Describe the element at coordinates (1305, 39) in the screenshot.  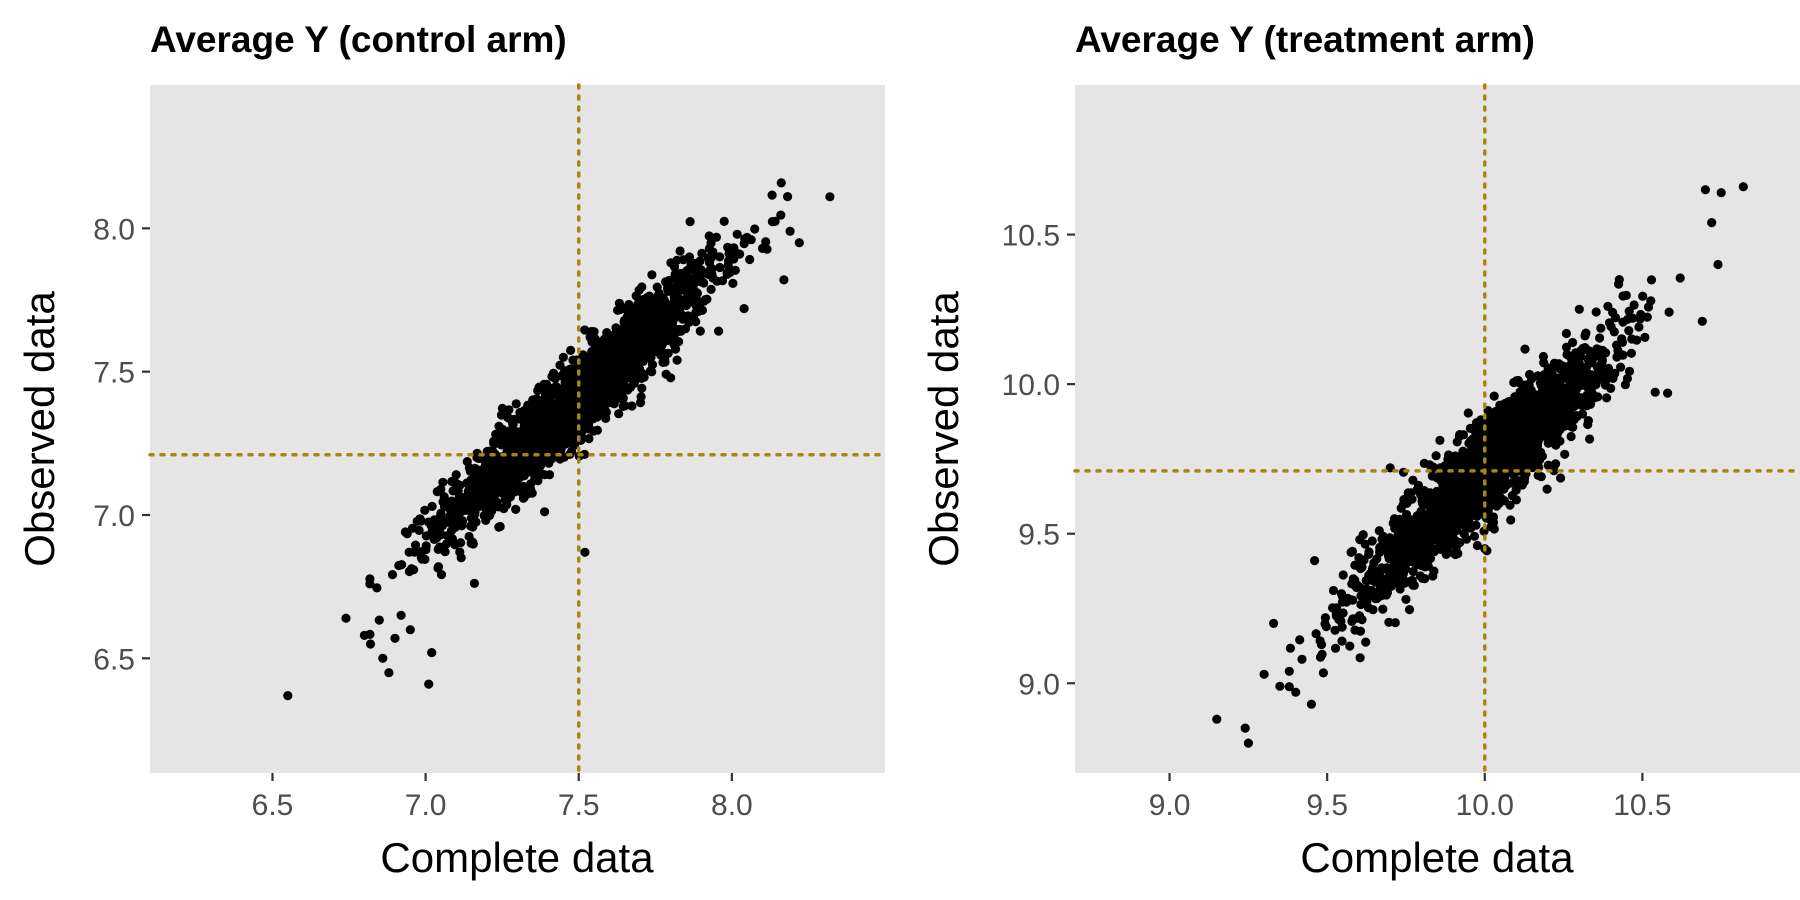
I see `treatment-plot-title: Average Y (treatment arm)` at that location.